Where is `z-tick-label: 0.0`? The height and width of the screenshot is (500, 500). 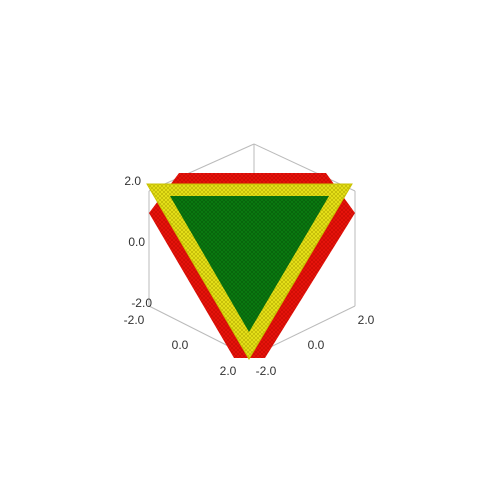 z-tick-label: 0.0 is located at coordinates (136, 242).